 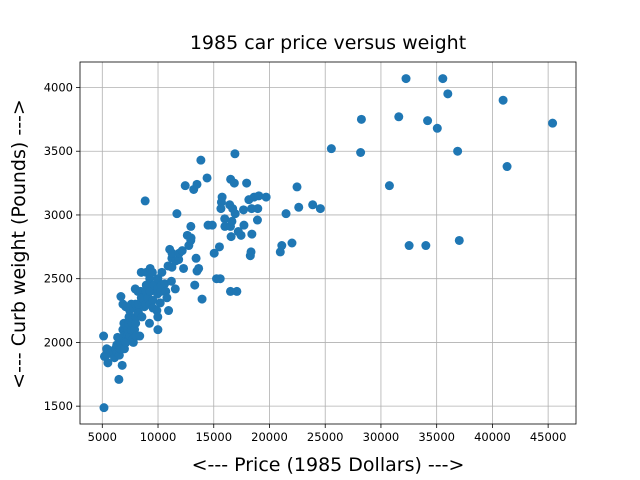 What do you see at coordinates (58, 279) in the screenshot?
I see `y-tick-label: 2500` at bounding box center [58, 279].